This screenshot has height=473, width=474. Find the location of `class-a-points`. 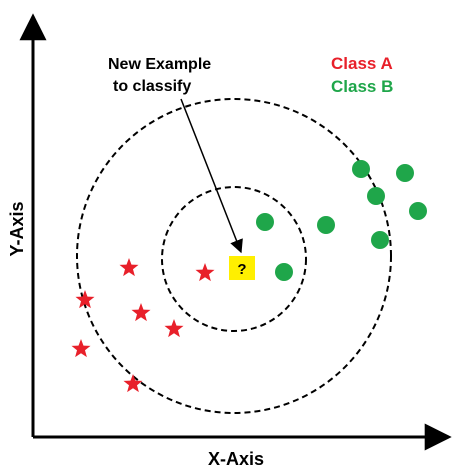

class-a-points is located at coordinates (143, 325).